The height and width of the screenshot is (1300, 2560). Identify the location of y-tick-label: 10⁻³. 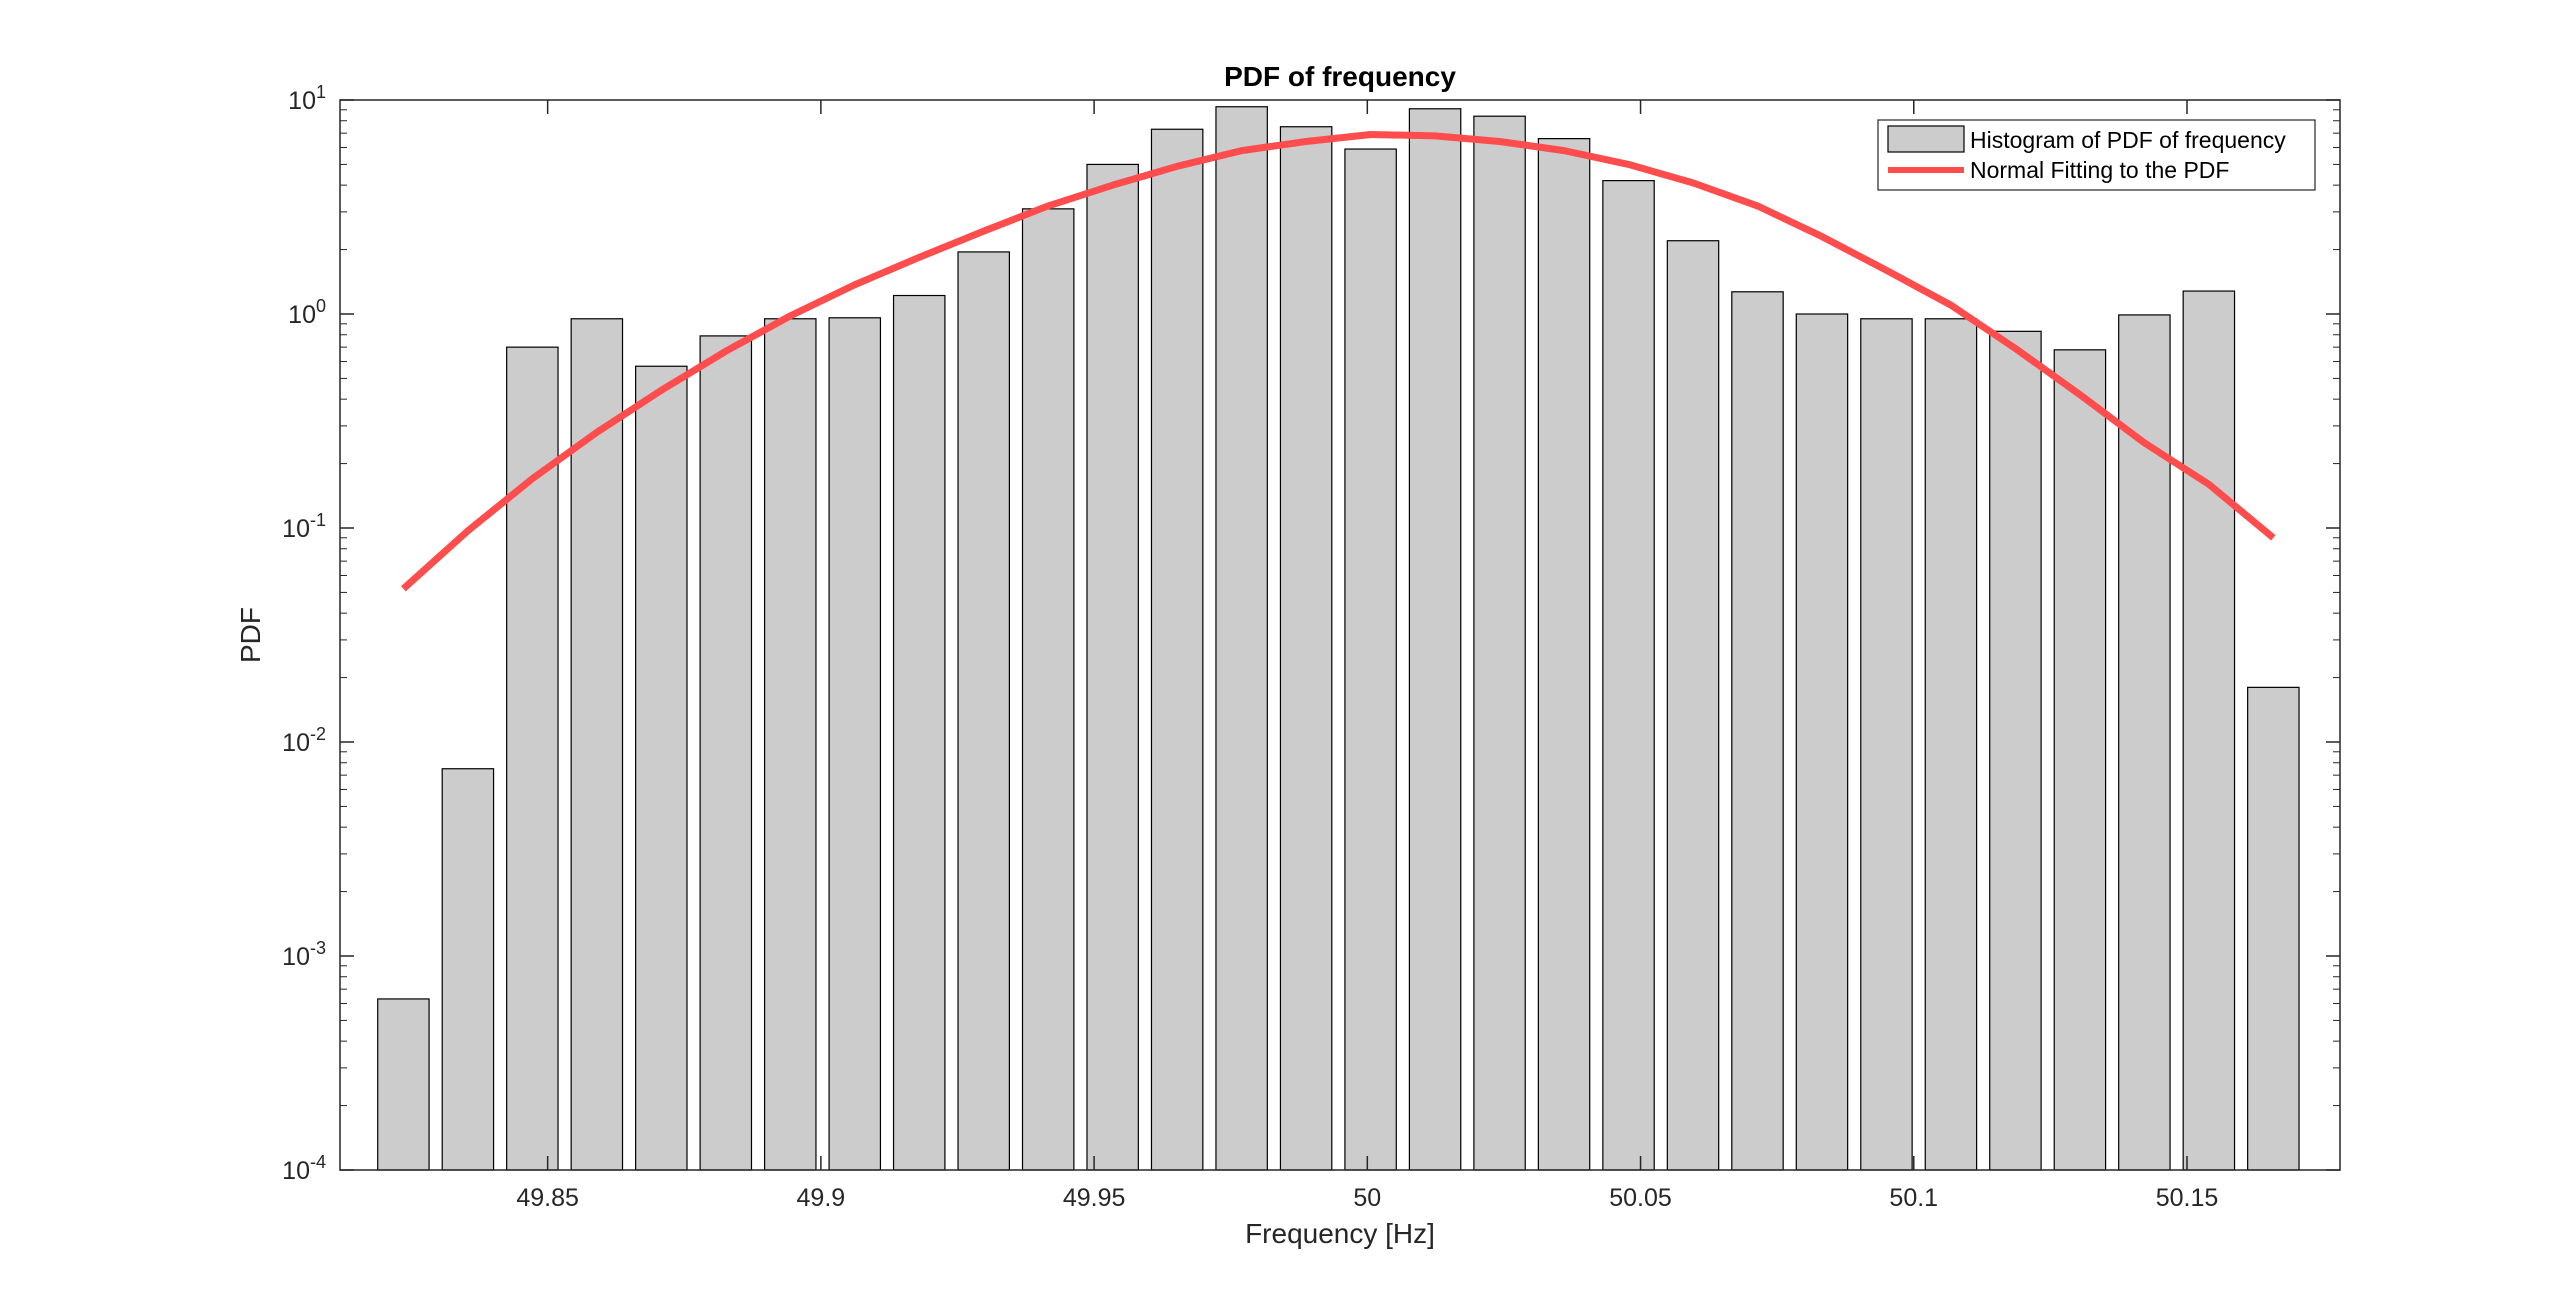
(304, 954).